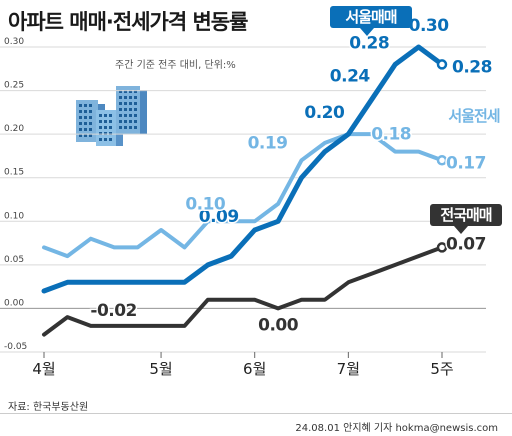 This screenshot has width=512, height=436. Describe the element at coordinates (278, 325) in the screenshot. I see `data-label: 0.00` at that location.